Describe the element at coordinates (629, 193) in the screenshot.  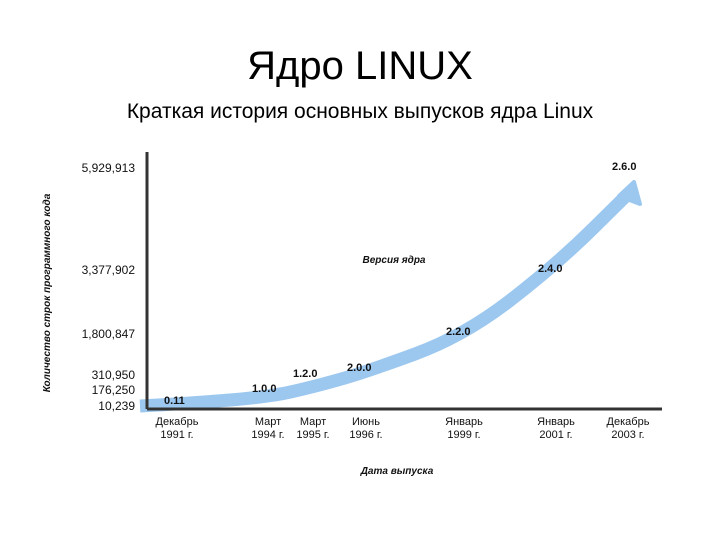
I see `growth-arrow-head` at that location.